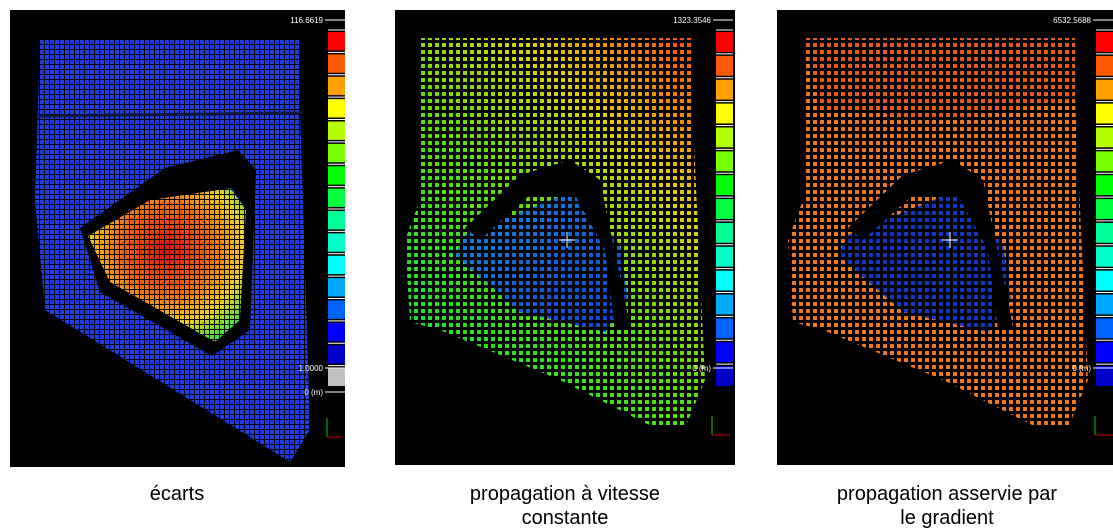  What do you see at coordinates (306, 20) in the screenshot?
I see `scale-label: 116.6619` at bounding box center [306, 20].